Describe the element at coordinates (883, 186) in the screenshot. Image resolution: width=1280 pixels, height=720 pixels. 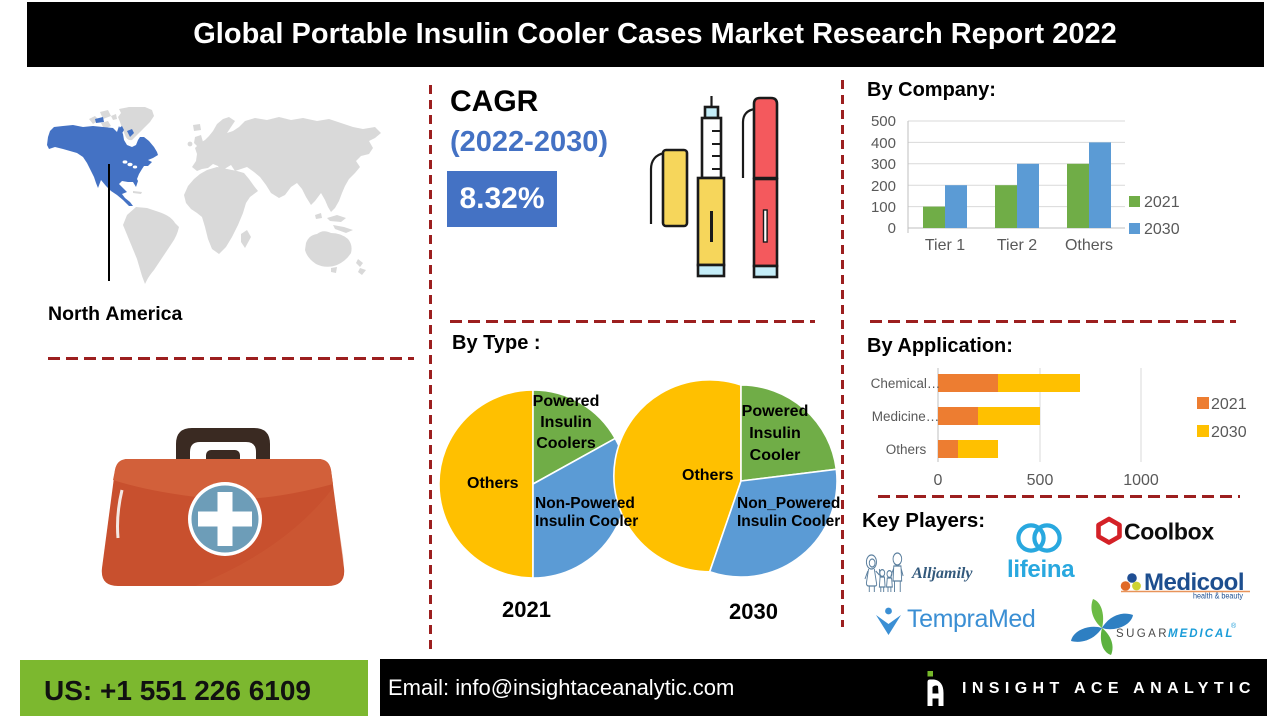
I see `svg-text: 200` at that location.